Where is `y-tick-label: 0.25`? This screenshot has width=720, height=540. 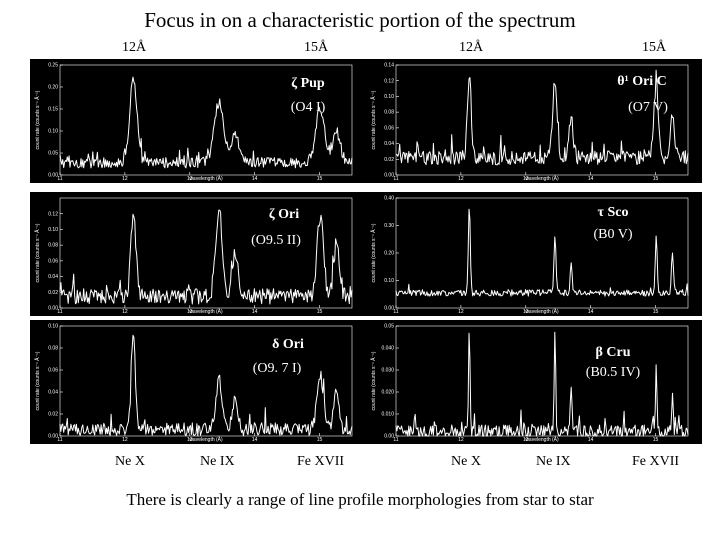 y-tick-label: 0.25 is located at coordinates (53, 66).